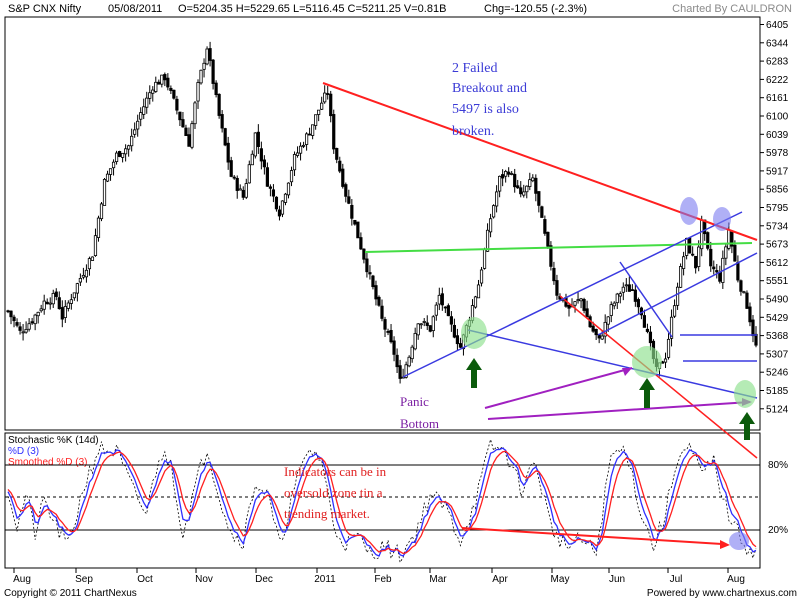 This screenshot has height=600, width=800. What do you see at coordinates (777, 245) in the screenshot?
I see `price-tick-label: 5673` at bounding box center [777, 245].